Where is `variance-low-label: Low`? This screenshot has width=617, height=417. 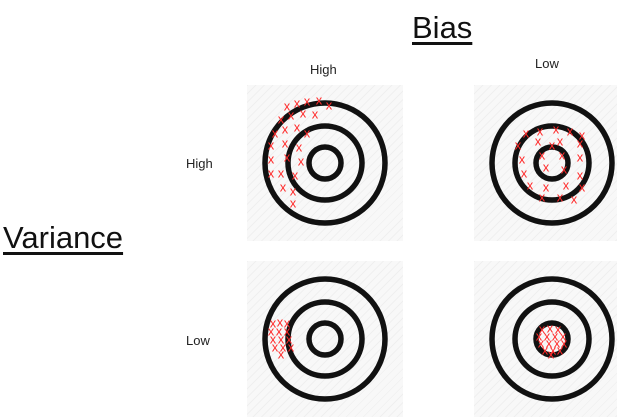
variance-low-label: Low is located at coordinates (198, 340).